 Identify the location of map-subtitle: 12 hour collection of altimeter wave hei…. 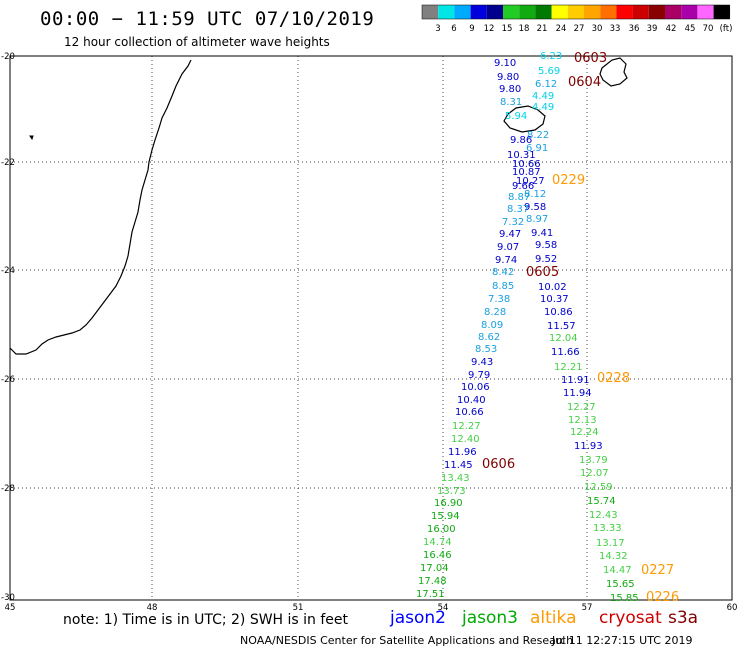
(197, 42).